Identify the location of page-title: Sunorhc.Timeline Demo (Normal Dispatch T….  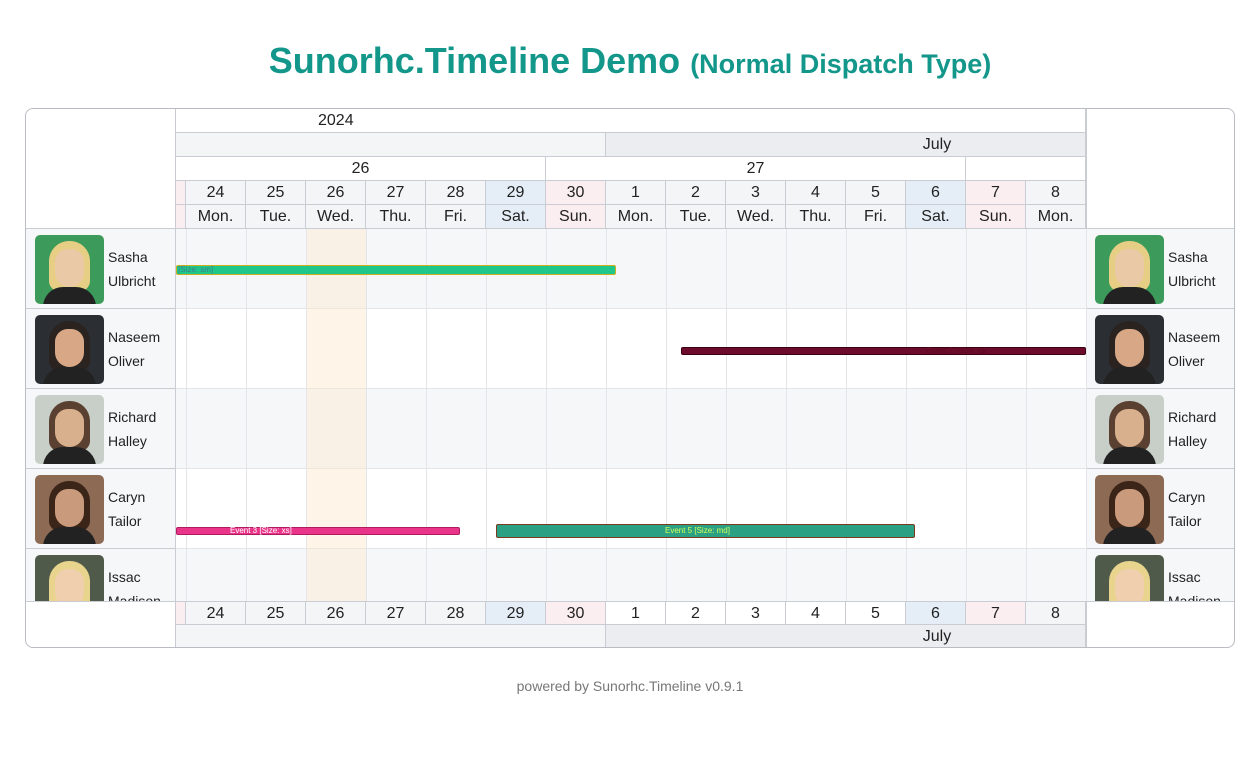
(630, 61).